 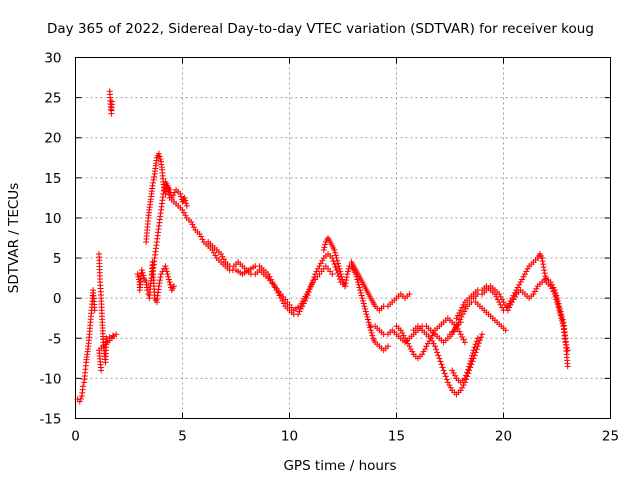 What do you see at coordinates (289, 437) in the screenshot?
I see `x-tick-label: 10` at bounding box center [289, 437].